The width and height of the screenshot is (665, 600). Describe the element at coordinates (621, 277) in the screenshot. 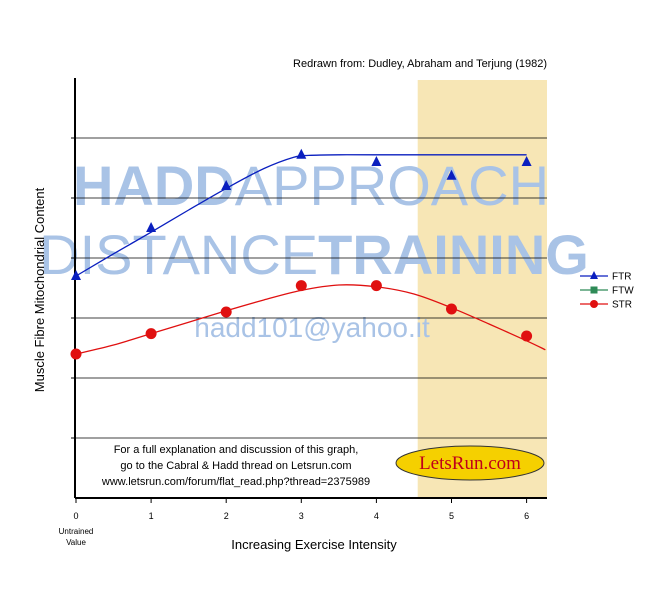

I see `legend-ftr-label: FTR` at that location.